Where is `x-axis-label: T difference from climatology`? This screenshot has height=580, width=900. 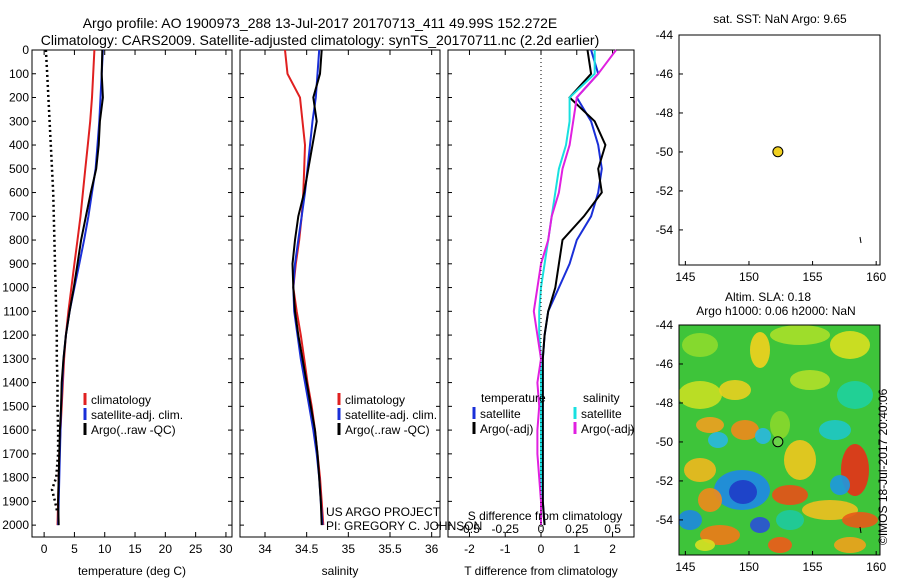 x-axis-label: T difference from climatology is located at coordinates (541, 571).